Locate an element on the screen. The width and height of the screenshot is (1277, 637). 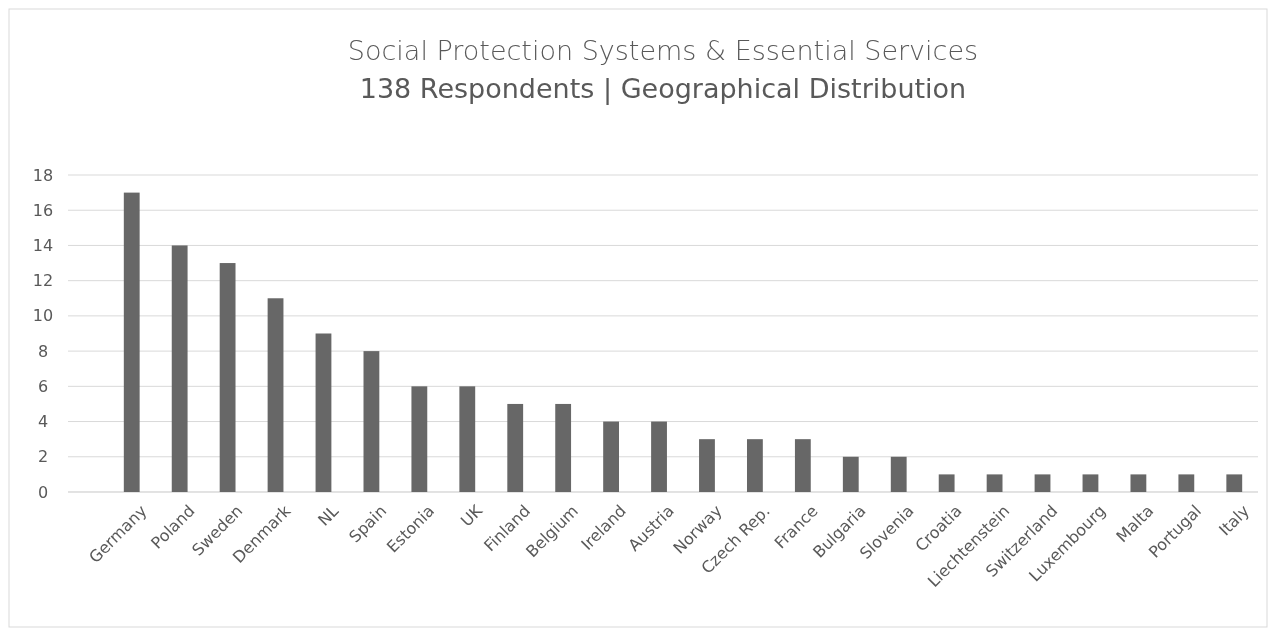
y-tick-label: 6 is located at coordinates (43, 386).